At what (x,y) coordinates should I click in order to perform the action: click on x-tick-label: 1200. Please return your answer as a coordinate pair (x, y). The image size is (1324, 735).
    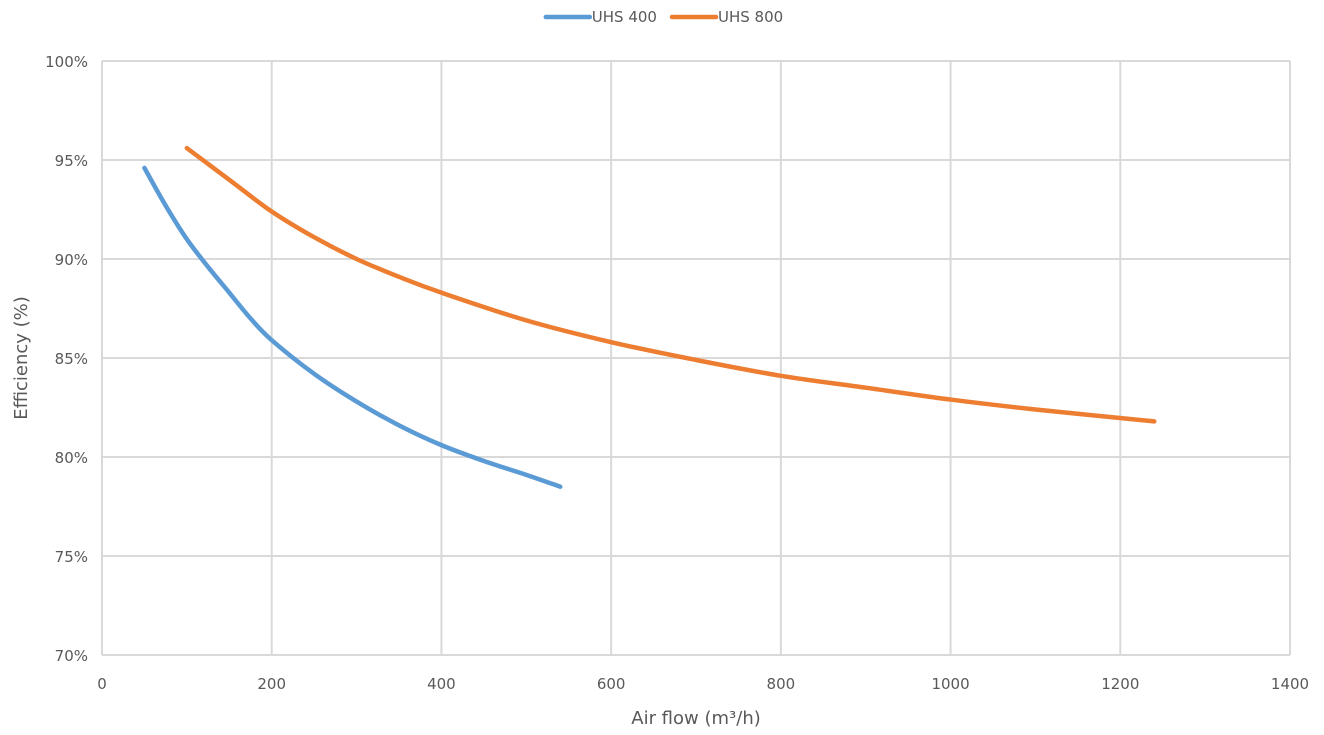
    Looking at the image, I should click on (1120, 684).